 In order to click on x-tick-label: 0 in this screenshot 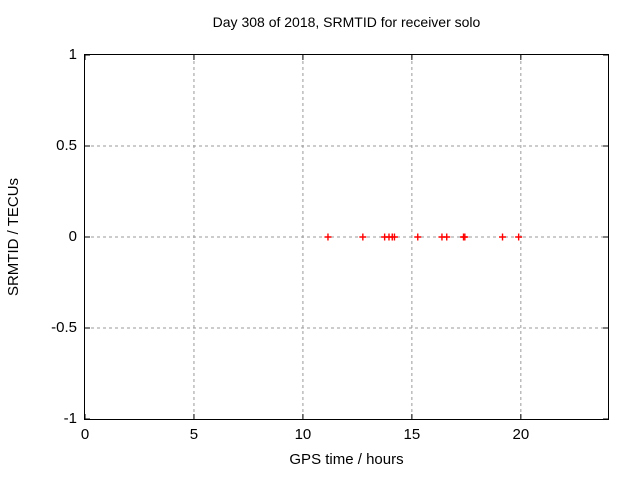, I will do `click(85, 434)`.